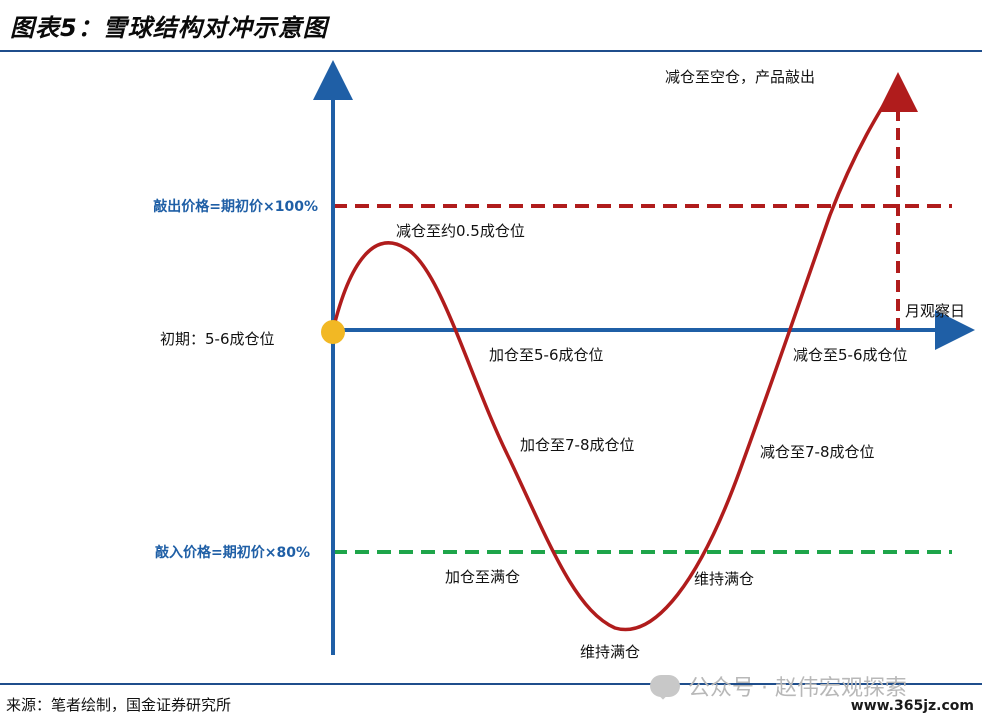 Image resolution: width=982 pixels, height=721 pixels. Describe the element at coordinates (235, 206) in the screenshot. I see `knock-out-label: 敲出价格=期初价×100%` at that location.